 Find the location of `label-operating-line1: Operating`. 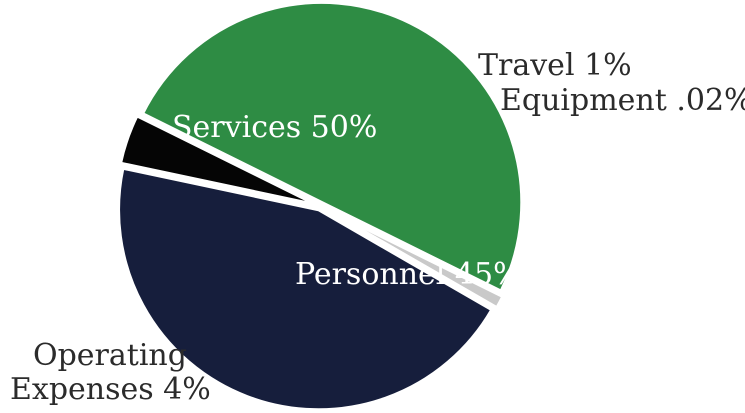

label-operating-line1: Operating is located at coordinates (110, 355).